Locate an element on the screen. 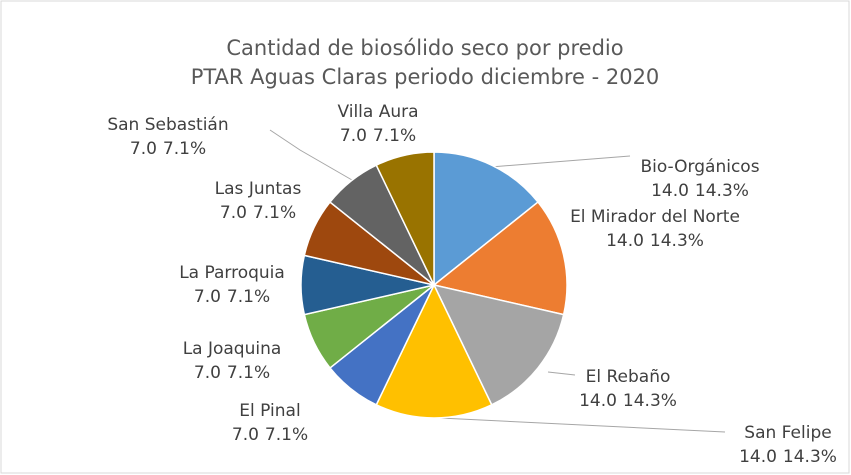 The height and width of the screenshot is (475, 851). category-label: El Pinal is located at coordinates (269, 411).